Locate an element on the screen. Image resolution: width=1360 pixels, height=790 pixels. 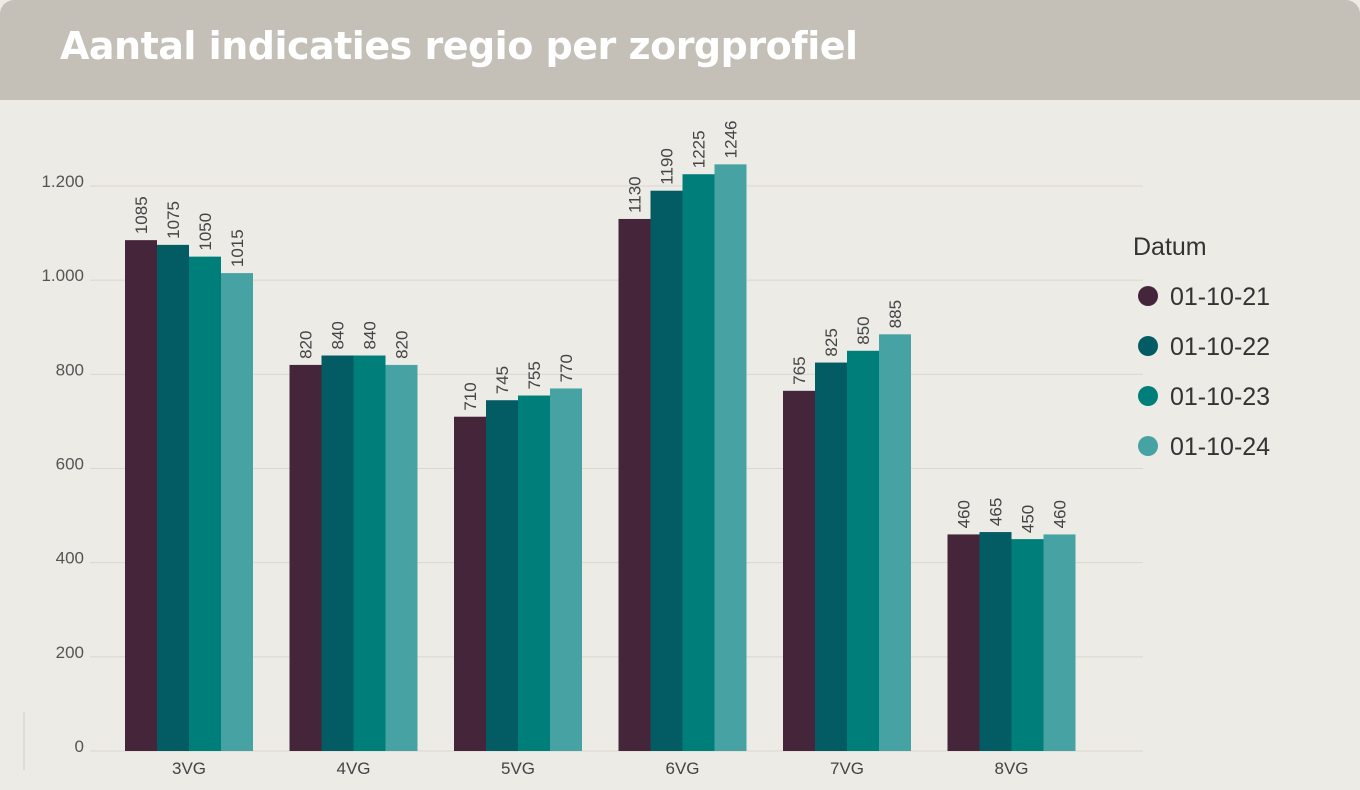
data-label: 885 is located at coordinates (895, 314).